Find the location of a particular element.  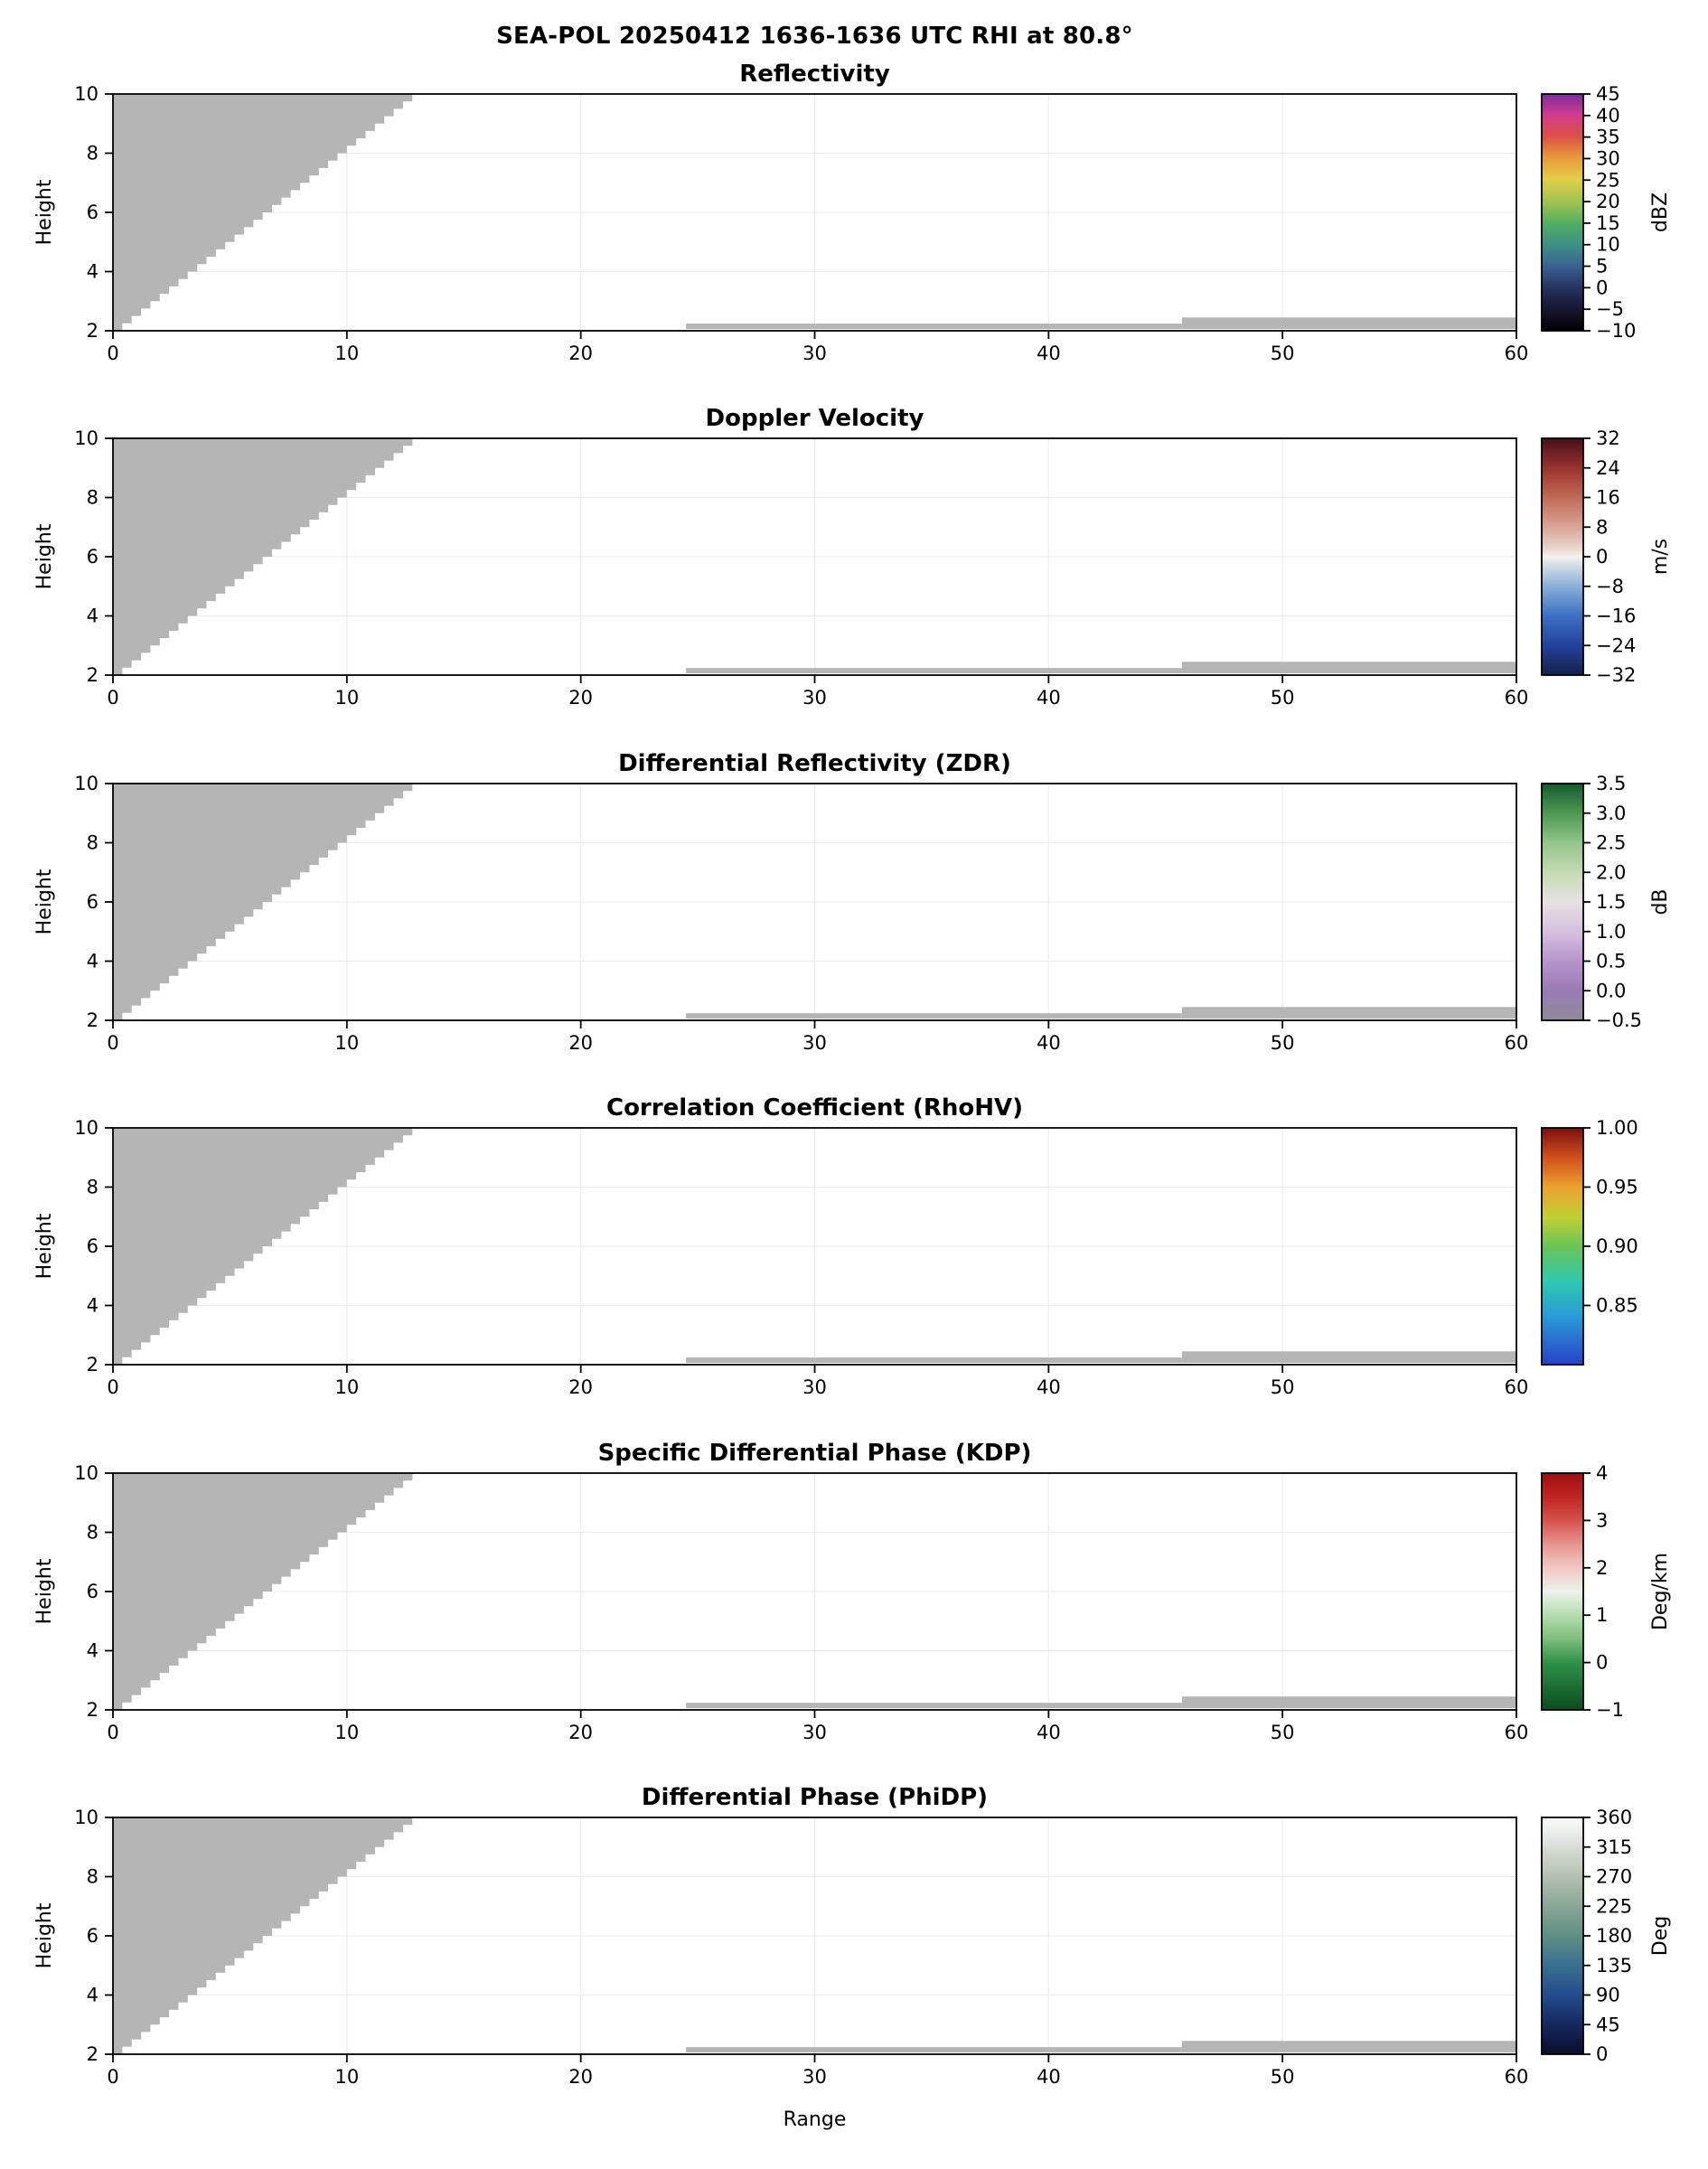

colorbar-tick-label: −16 is located at coordinates (1616, 616).